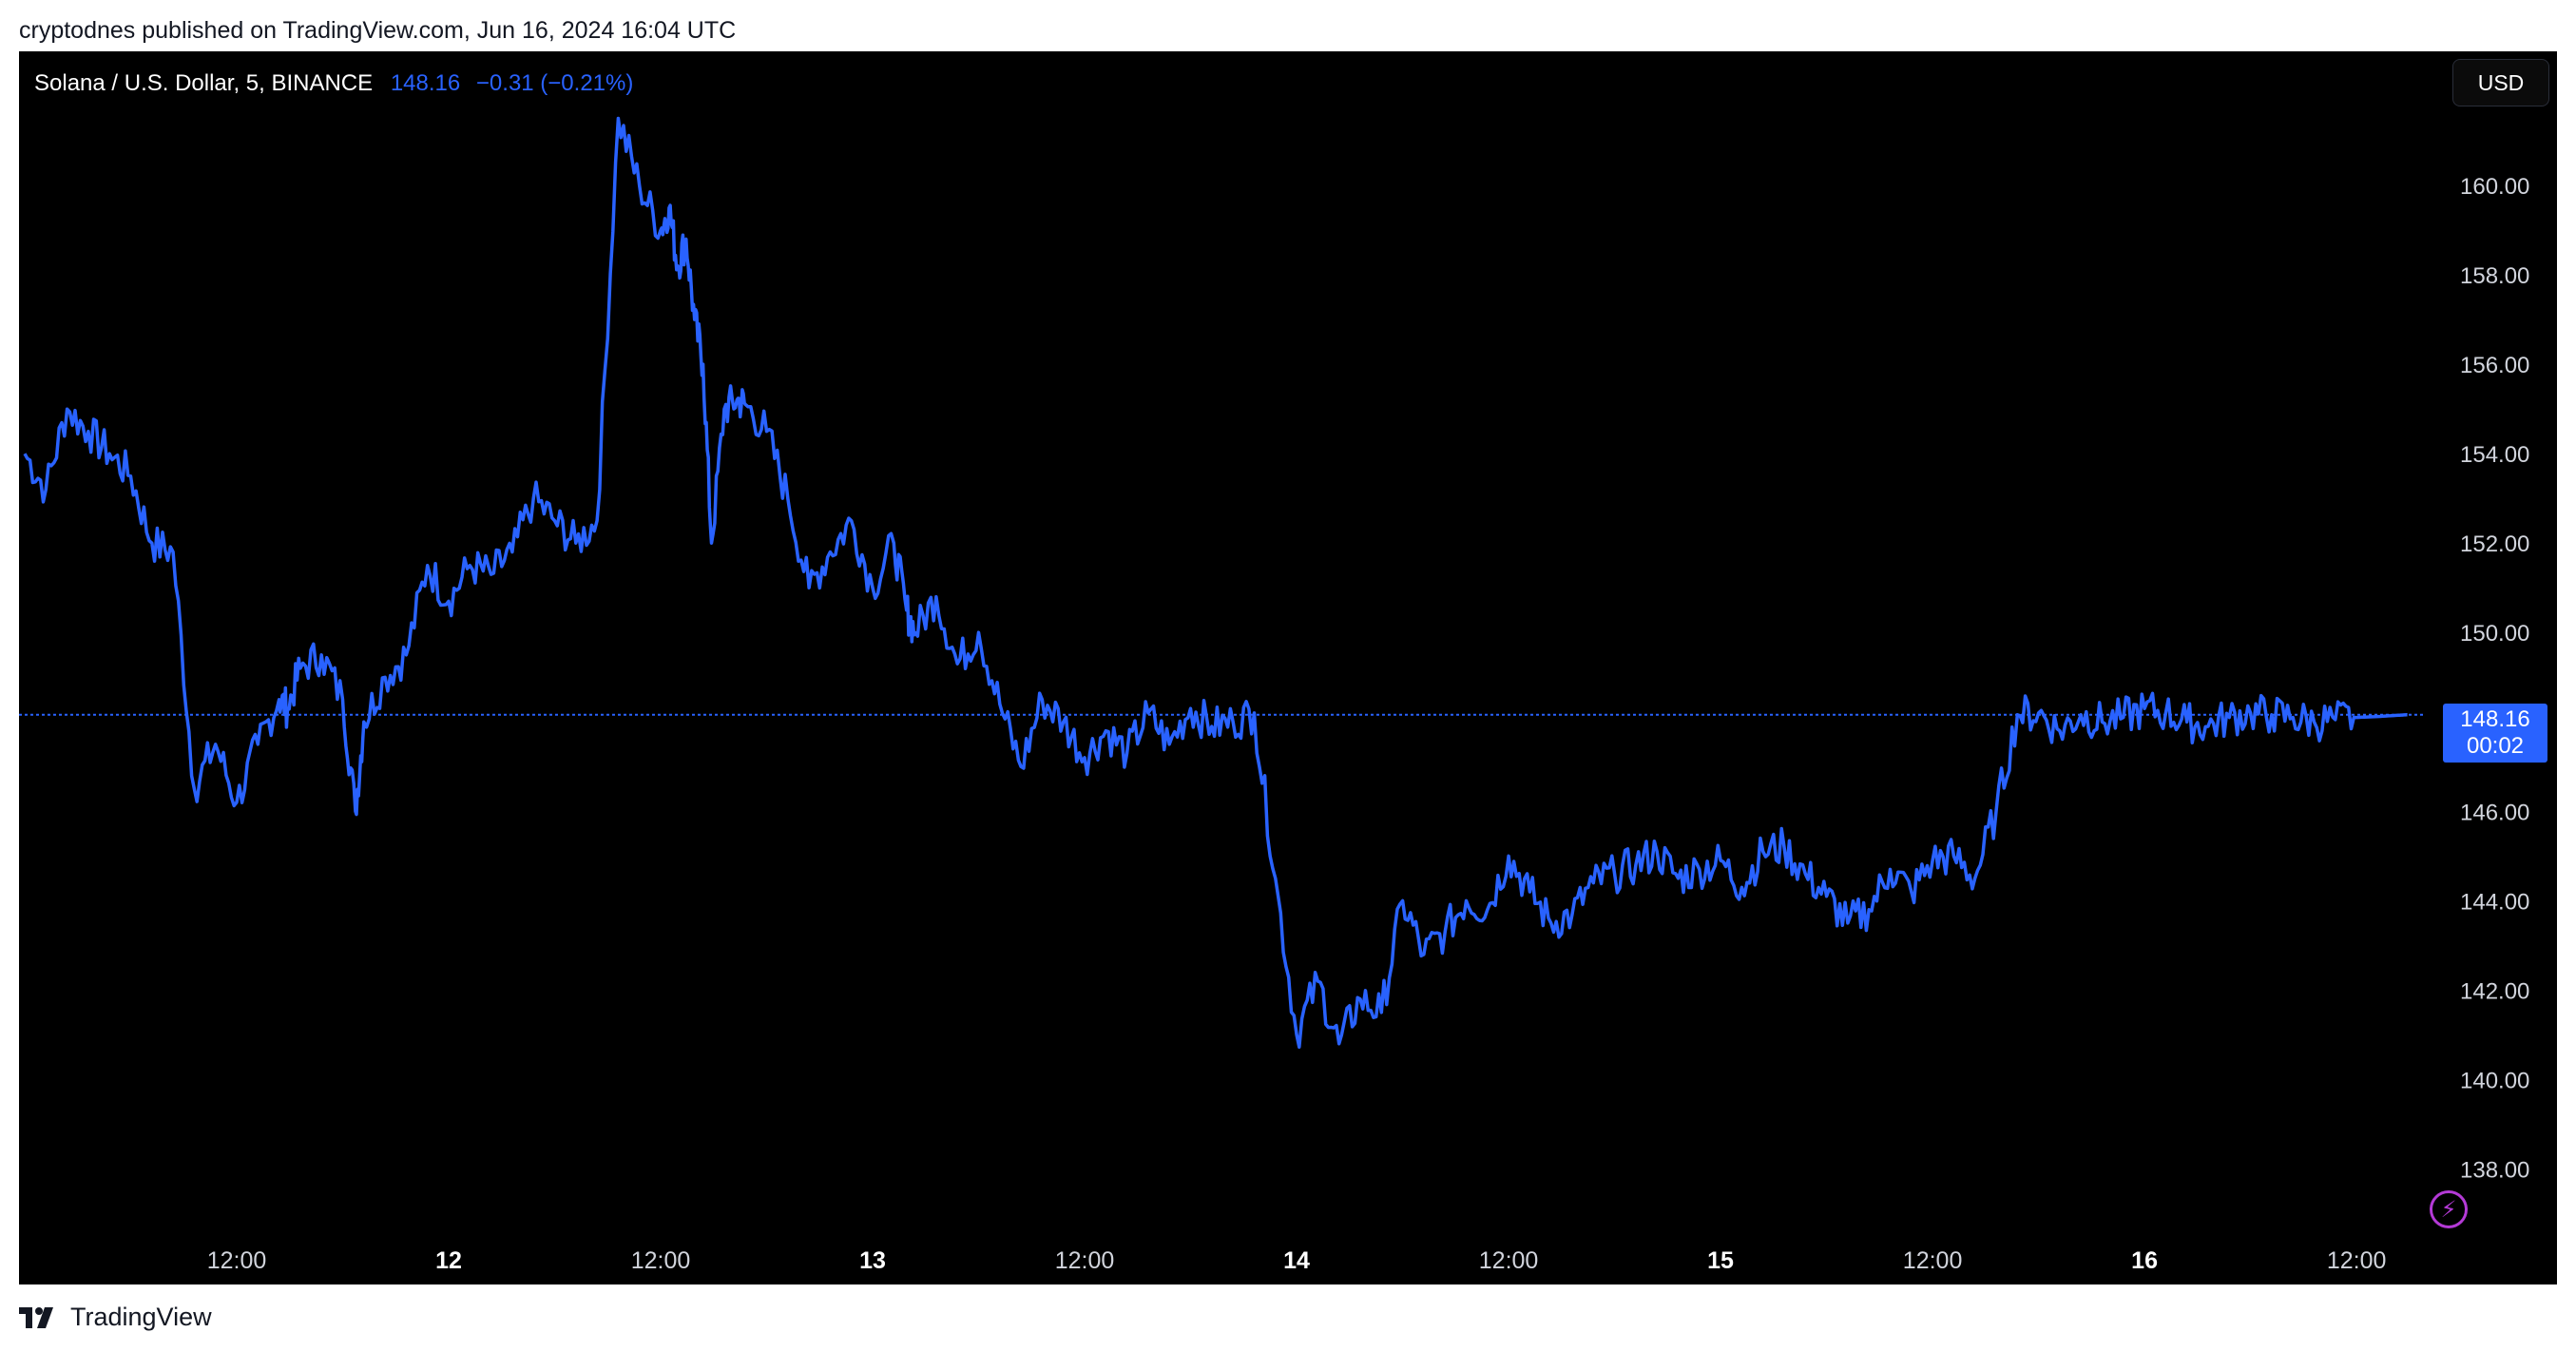 The image size is (2576, 1352). Describe the element at coordinates (2494, 991) in the screenshot. I see `price-tick-label: 142.00` at that location.